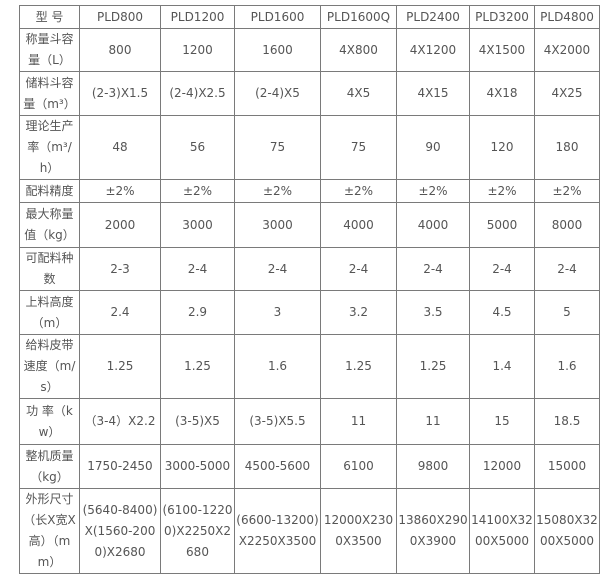 This screenshot has height=574, width=606. I want to click on table-cell: 18.5, so click(567, 421).